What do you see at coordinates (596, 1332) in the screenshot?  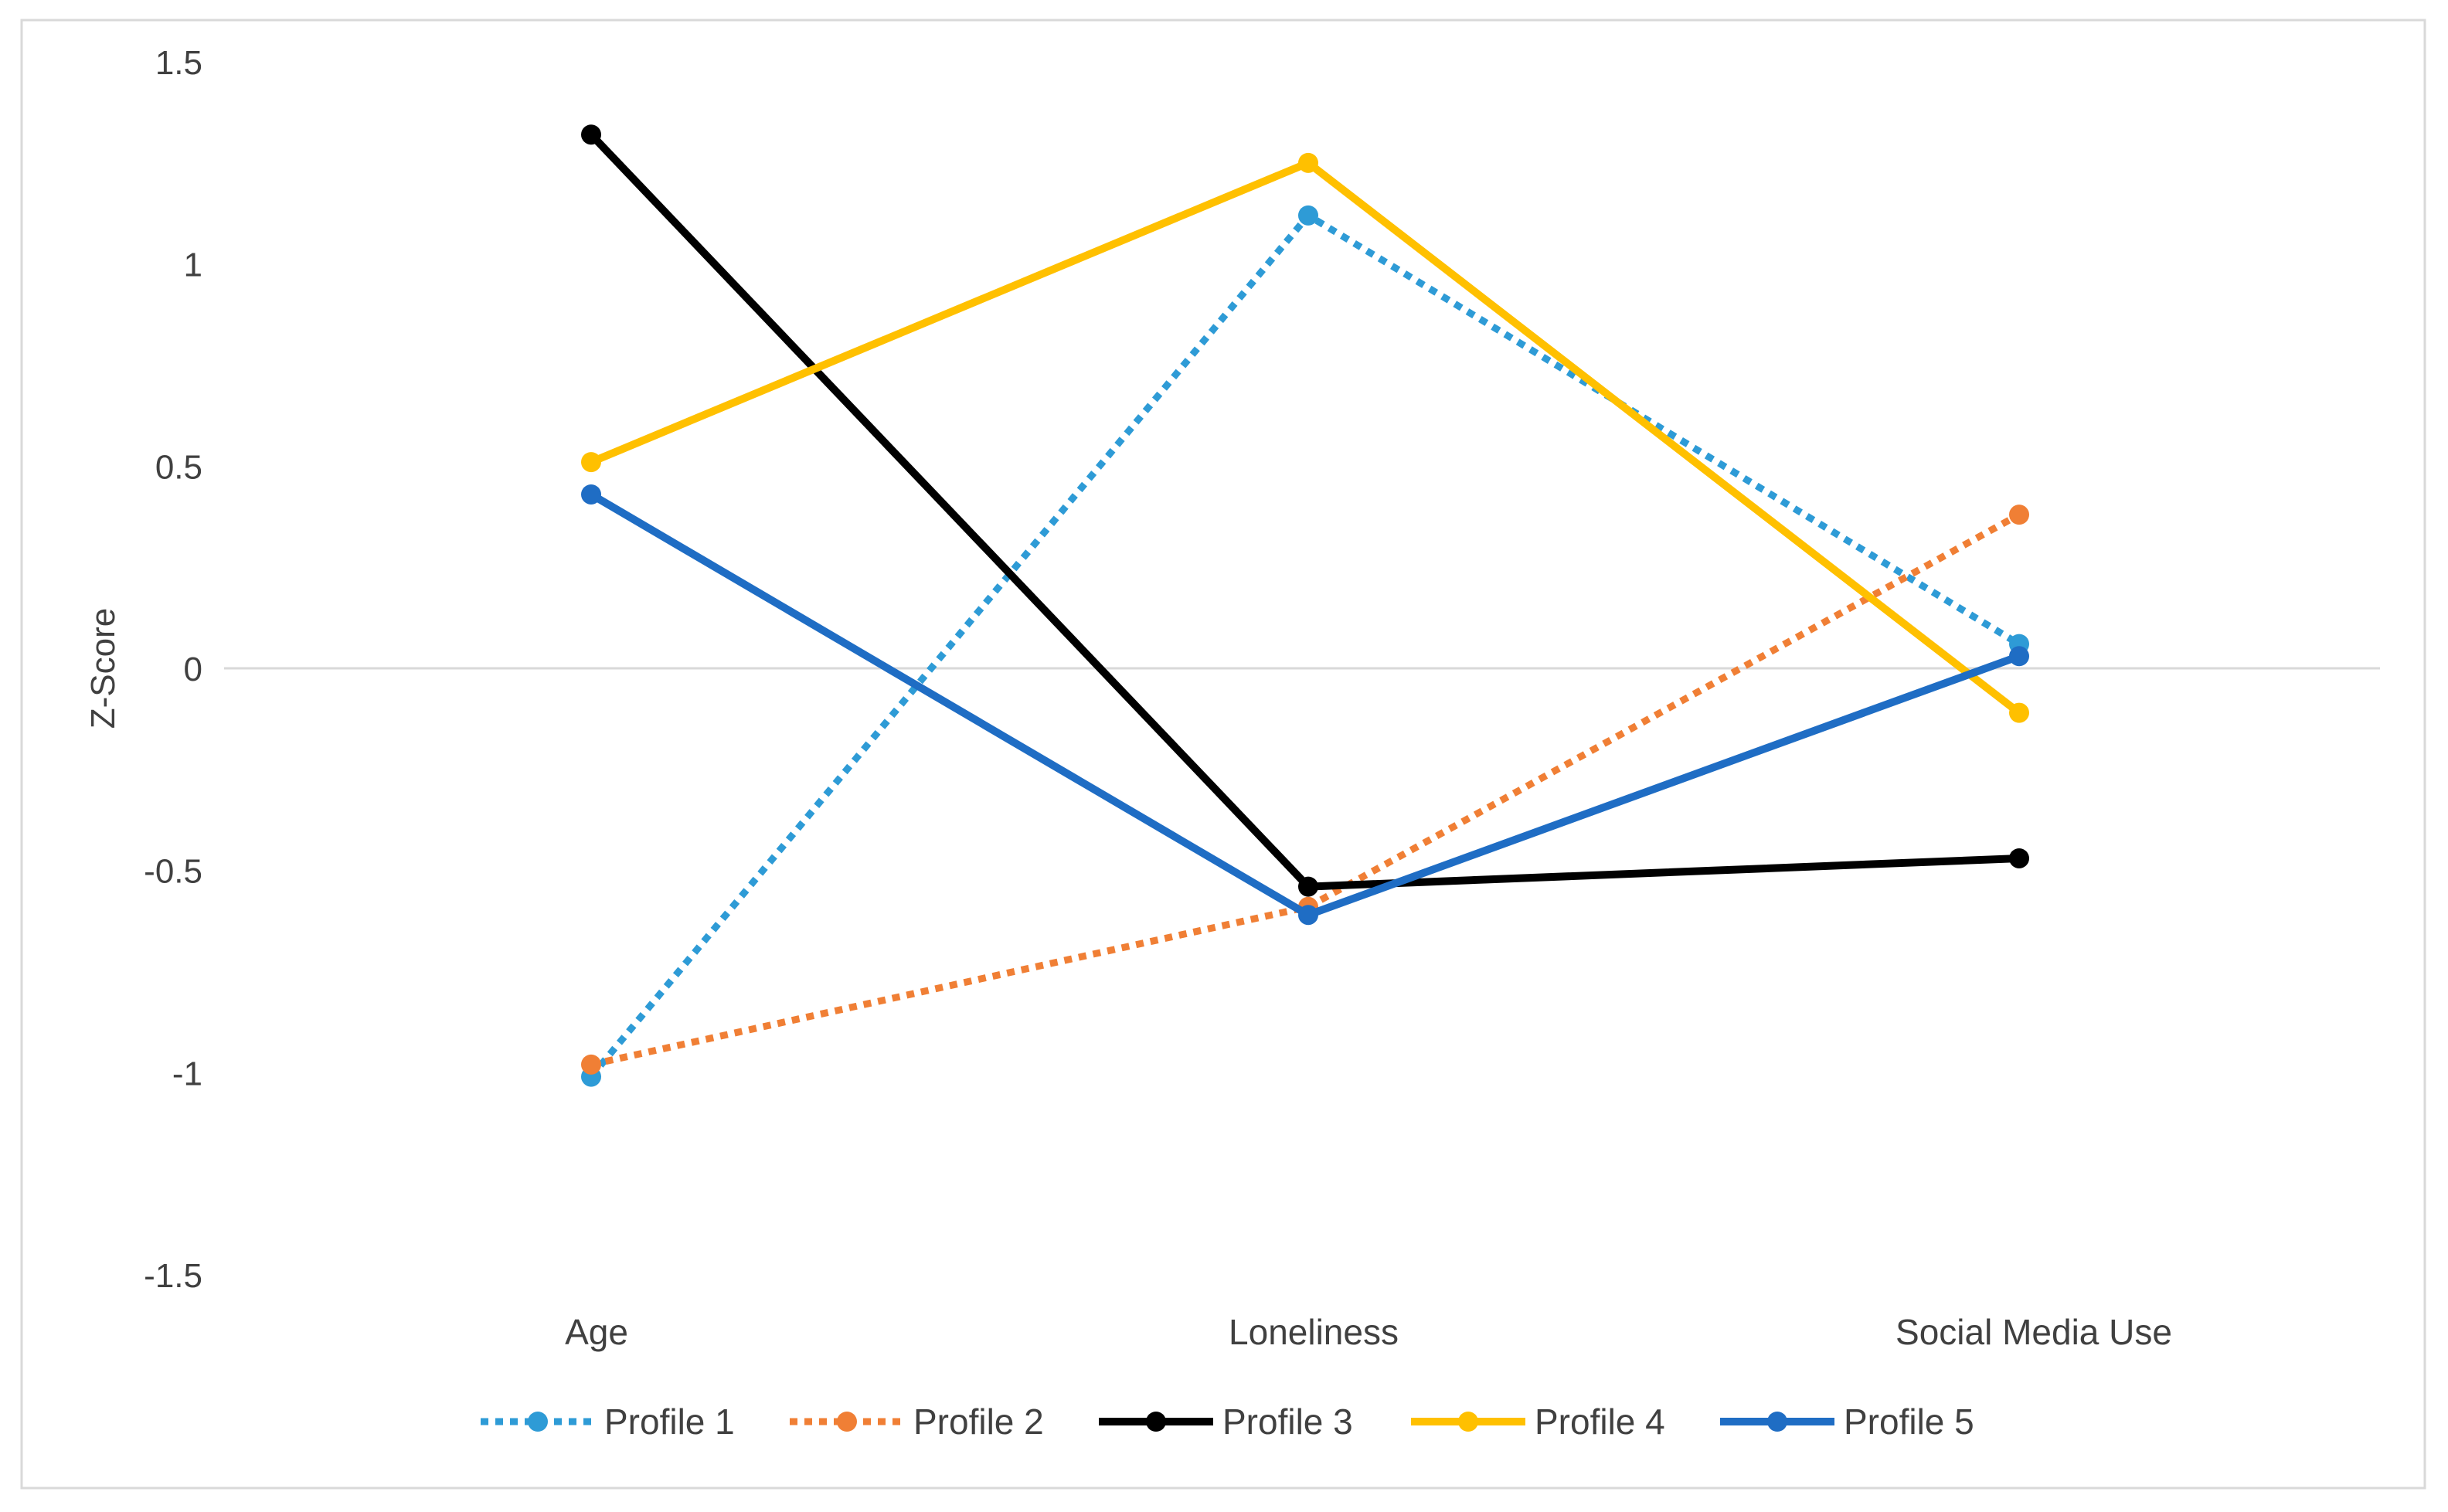 I see `x-category-label: Age` at bounding box center [596, 1332].